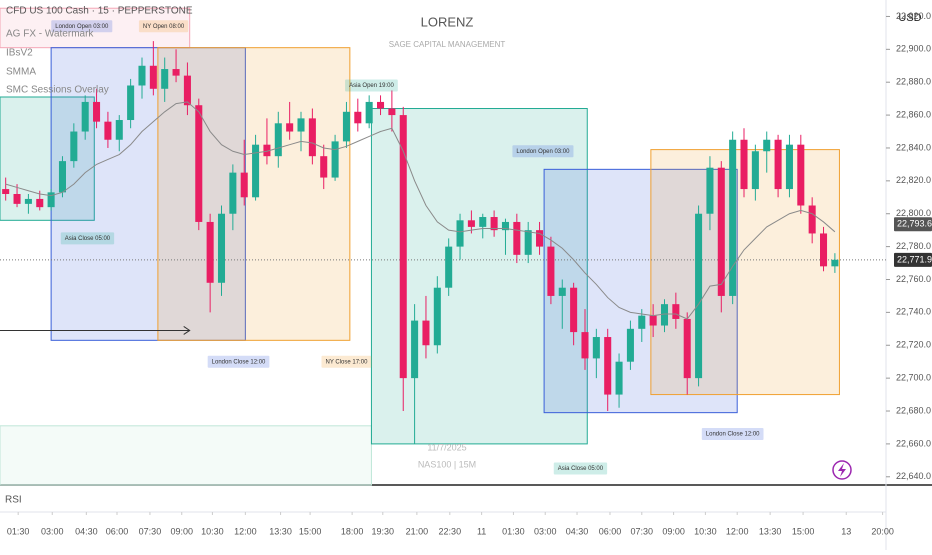 Image resolution: width=932 pixels, height=555 pixels. Describe the element at coordinates (913, 147) in the screenshot. I see `y-tick-label: 22,840.0` at that location.